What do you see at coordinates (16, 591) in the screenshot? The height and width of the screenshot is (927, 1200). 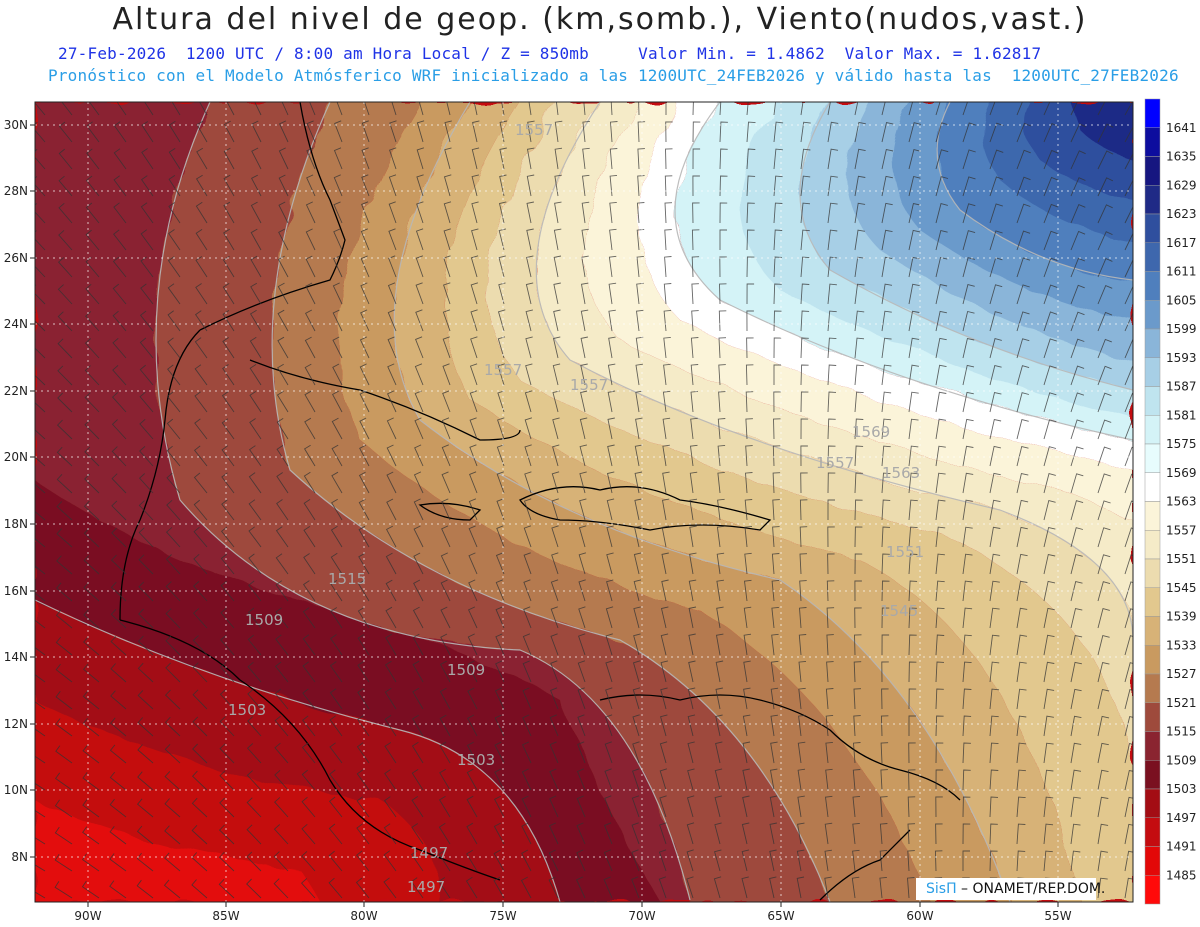 I see `lat-label: 16N` at bounding box center [16, 591].